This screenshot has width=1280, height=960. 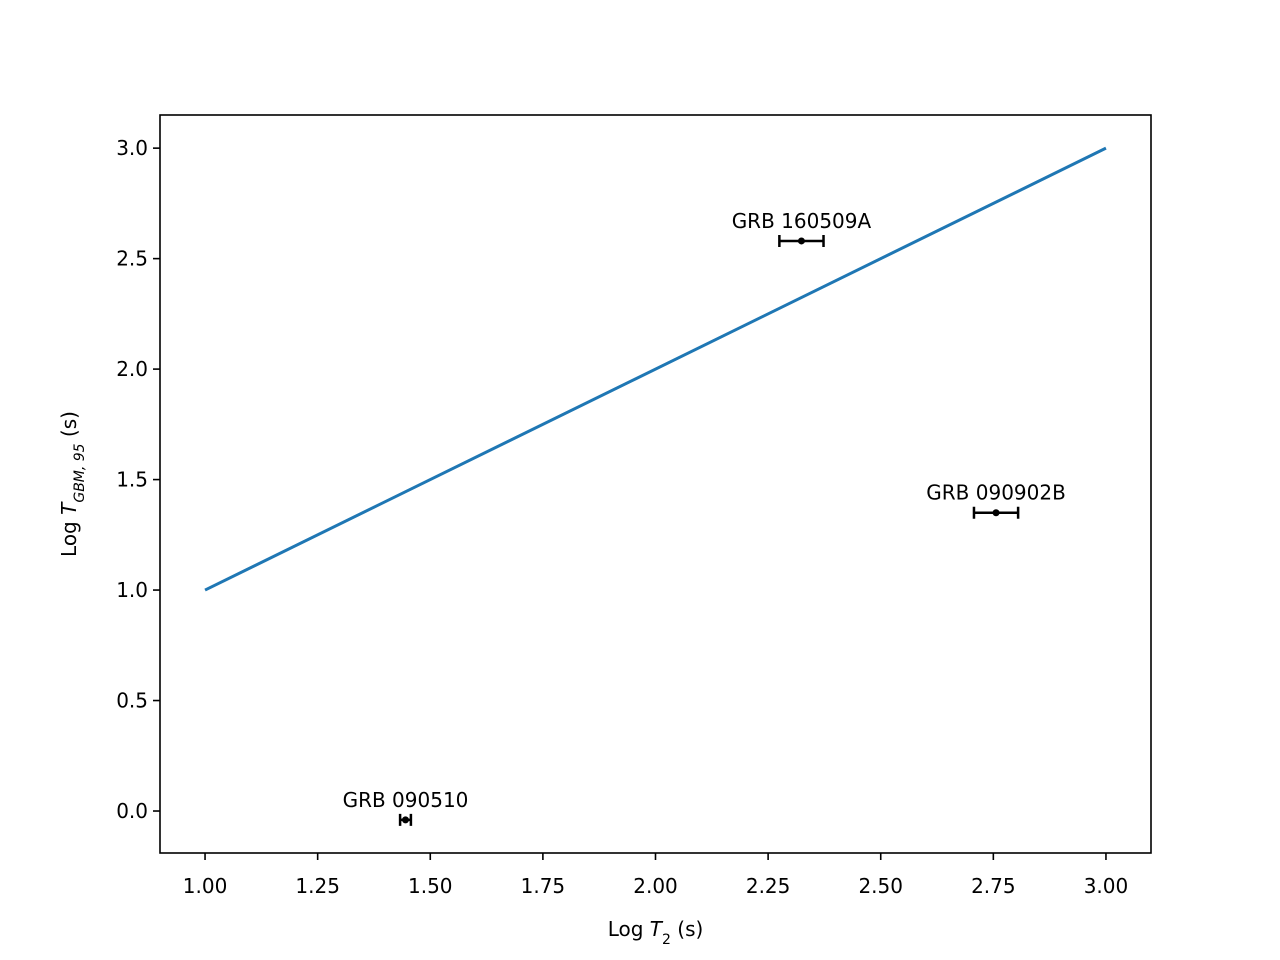 I want to click on point-label: GRB 090510, so click(x=406, y=800).